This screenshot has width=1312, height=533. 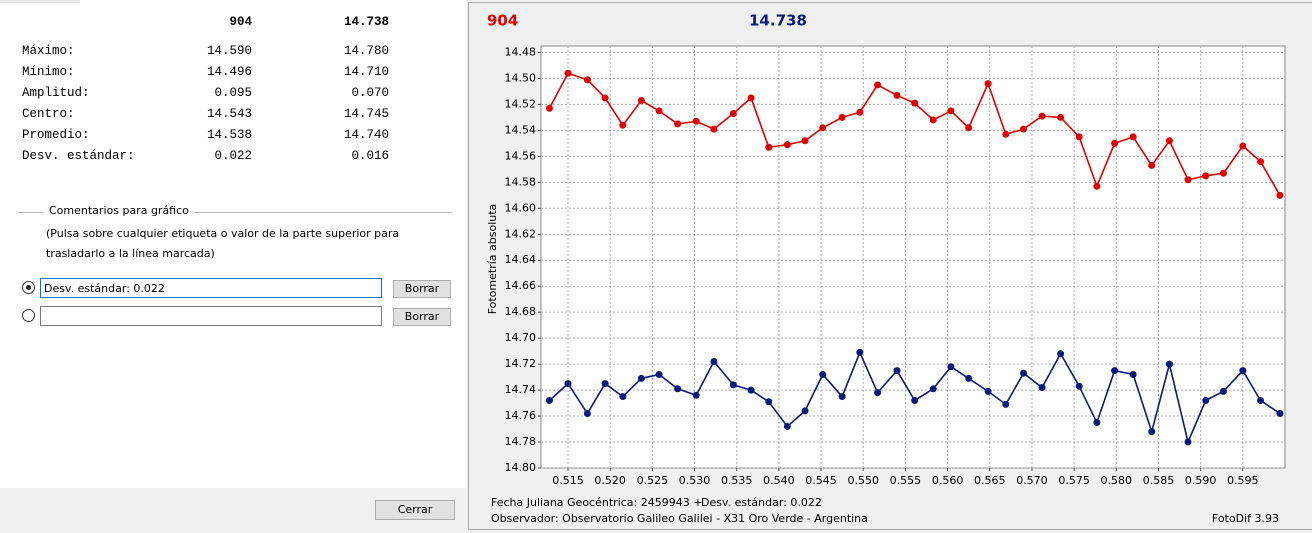 What do you see at coordinates (233, 509) in the screenshot?
I see `button-bar: Cerrar` at bounding box center [233, 509].